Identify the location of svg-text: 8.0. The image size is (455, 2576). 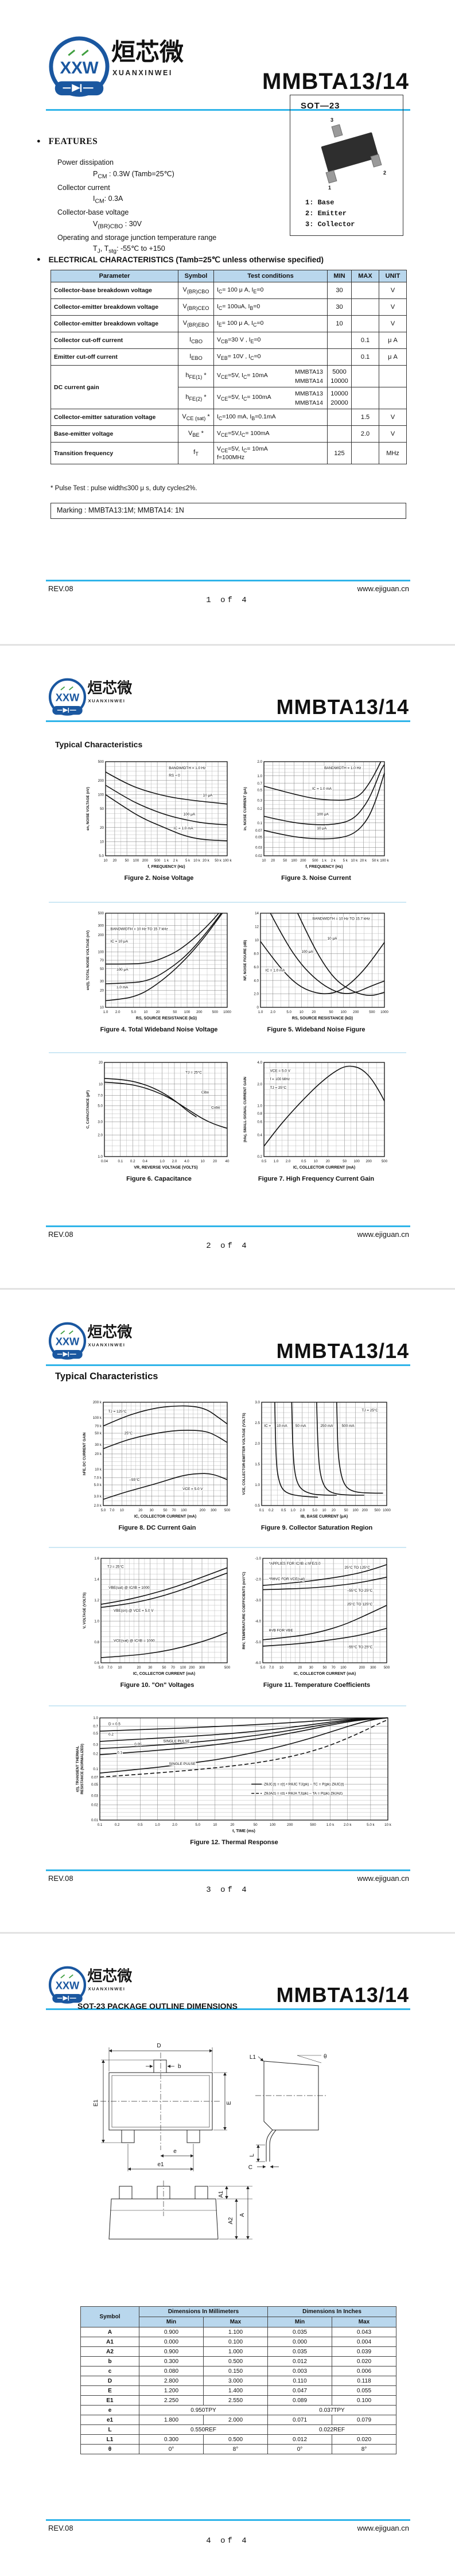
(256, 954).